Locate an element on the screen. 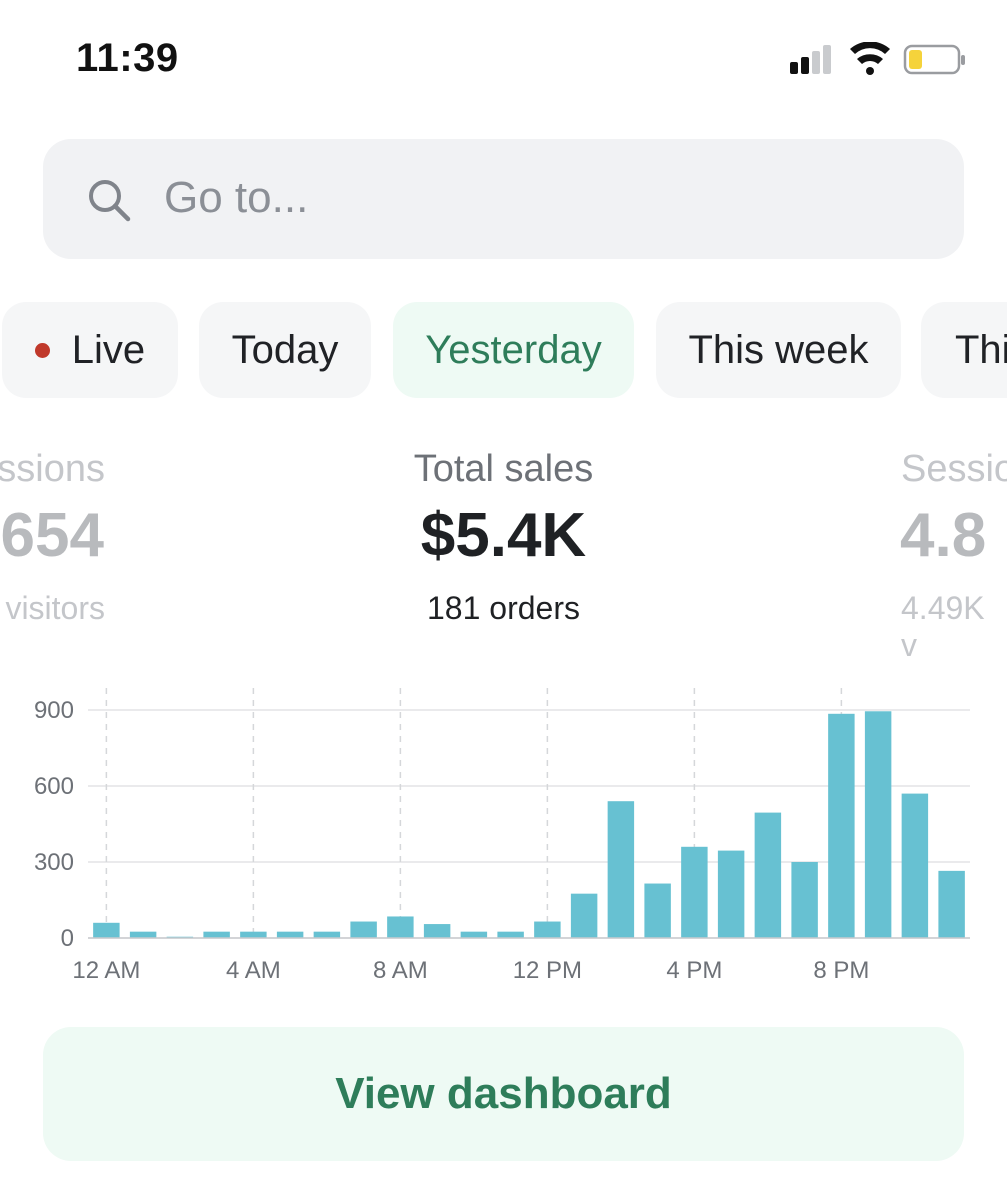  status-icons is located at coordinates (877, 58).